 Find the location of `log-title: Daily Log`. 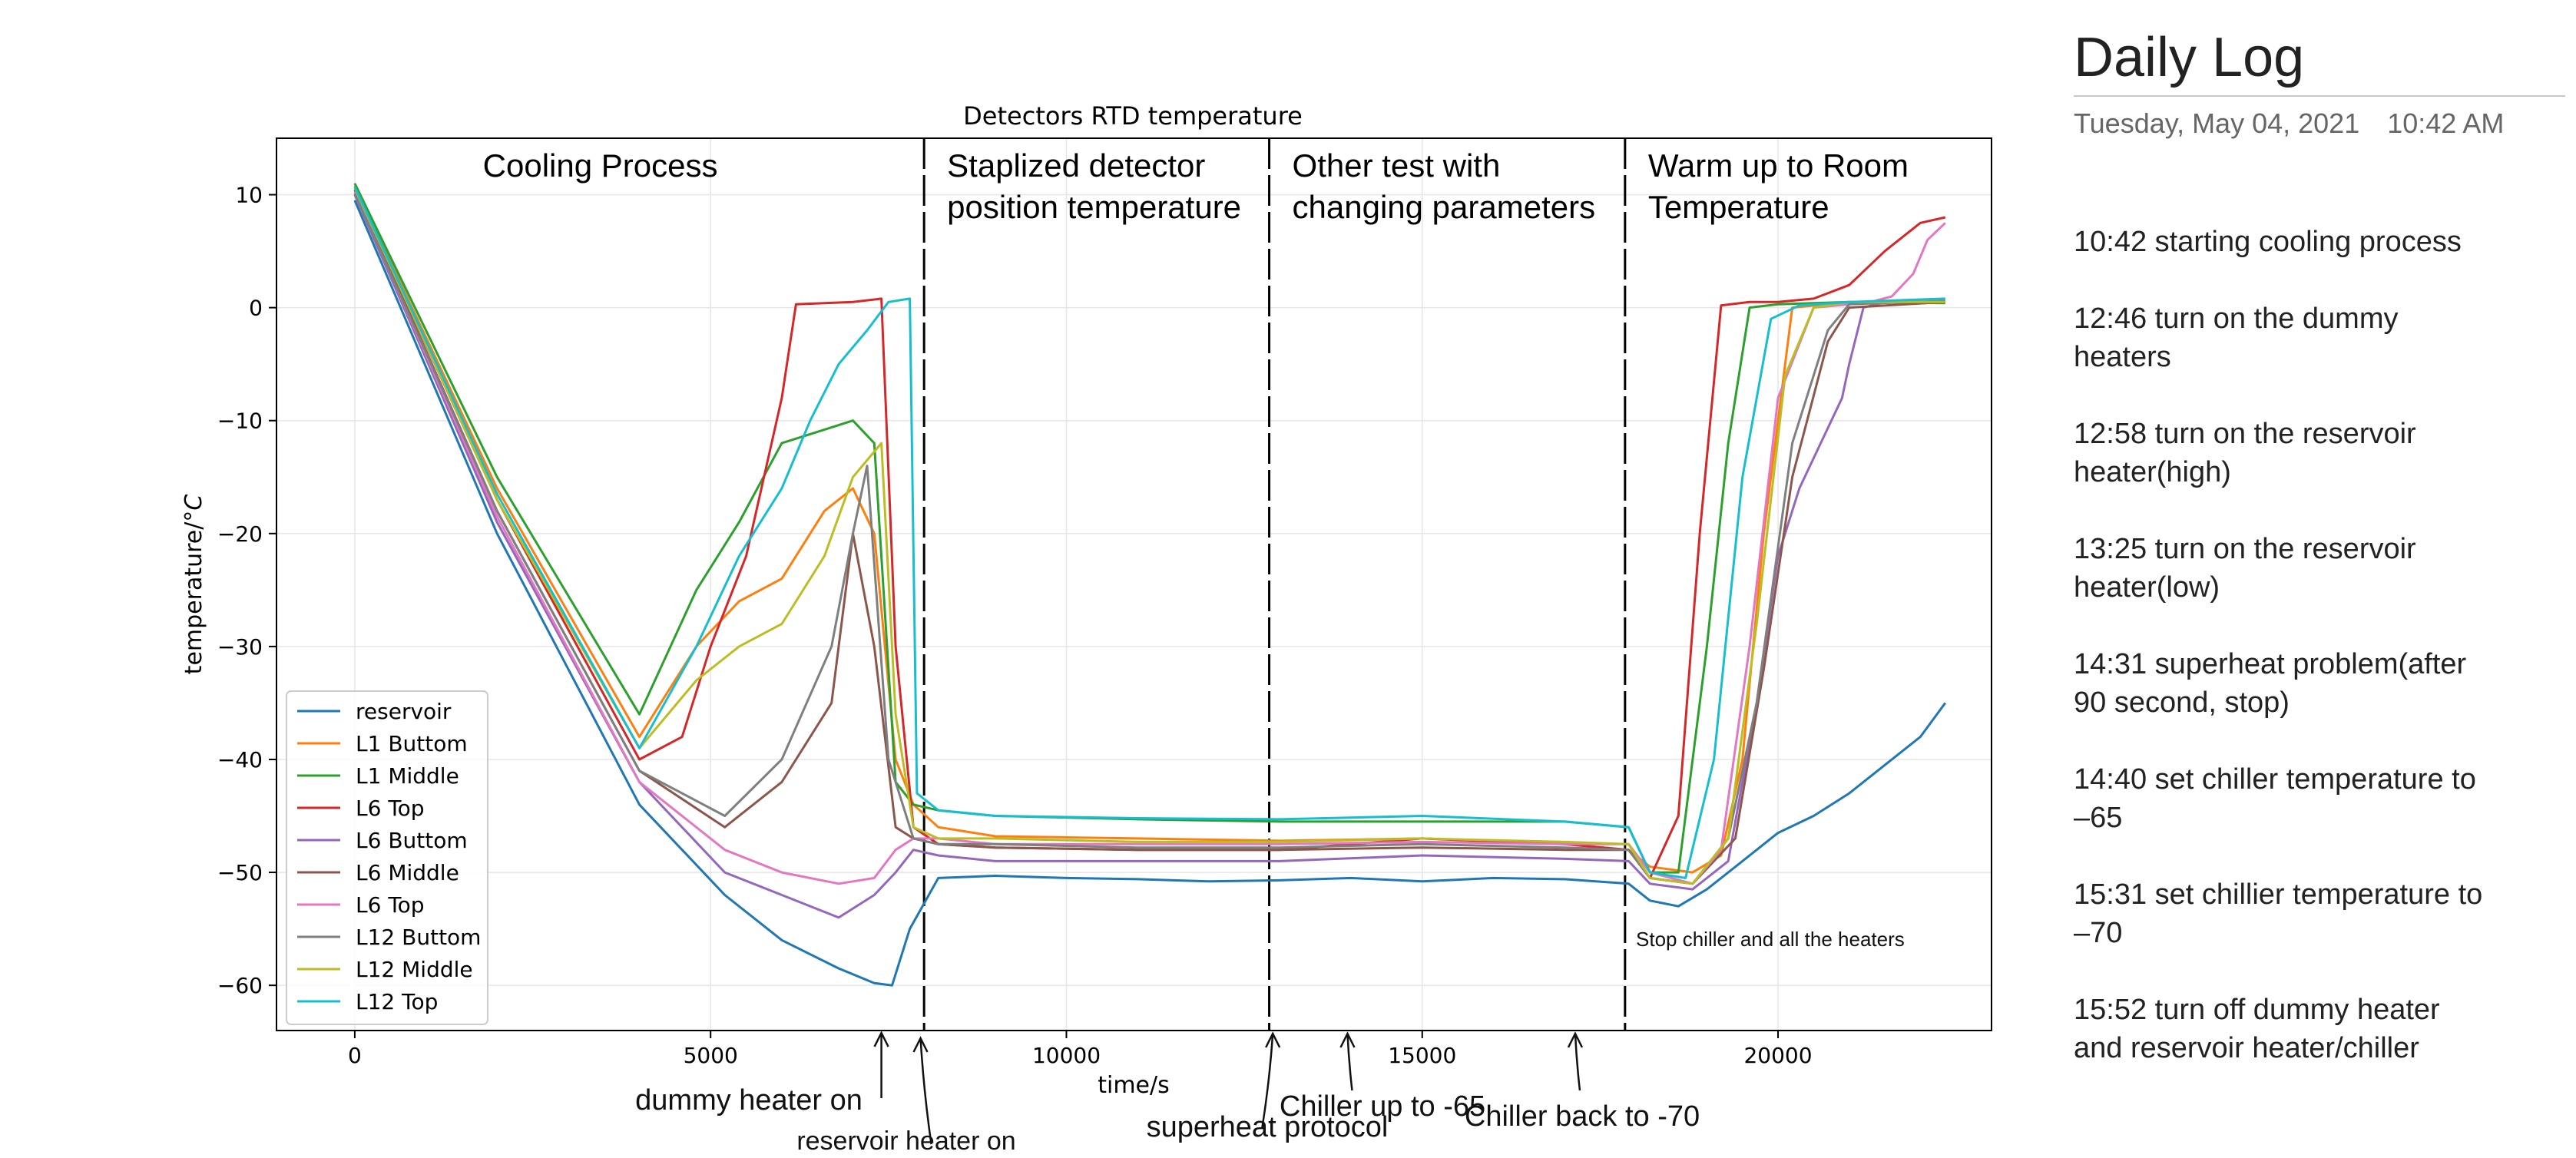

log-title: Daily Log is located at coordinates (2320, 60).